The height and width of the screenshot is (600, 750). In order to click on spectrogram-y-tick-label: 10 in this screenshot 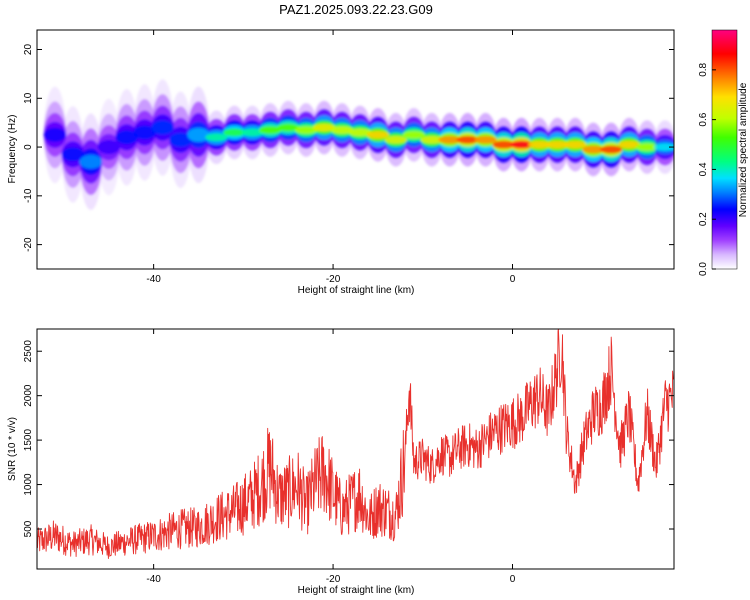, I will do `click(28, 98)`.